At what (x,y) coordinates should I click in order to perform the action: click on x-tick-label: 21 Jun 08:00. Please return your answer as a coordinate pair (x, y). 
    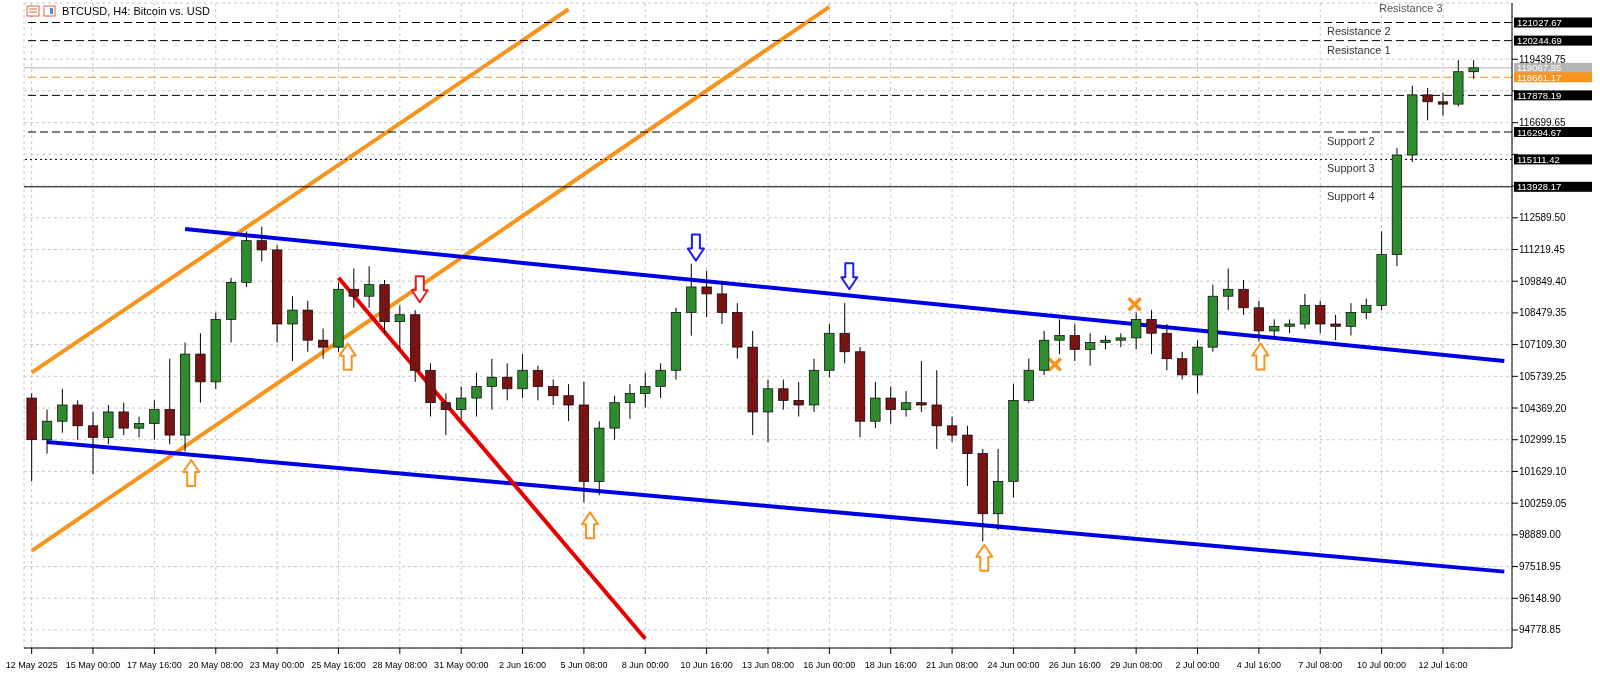
    Looking at the image, I should click on (952, 665).